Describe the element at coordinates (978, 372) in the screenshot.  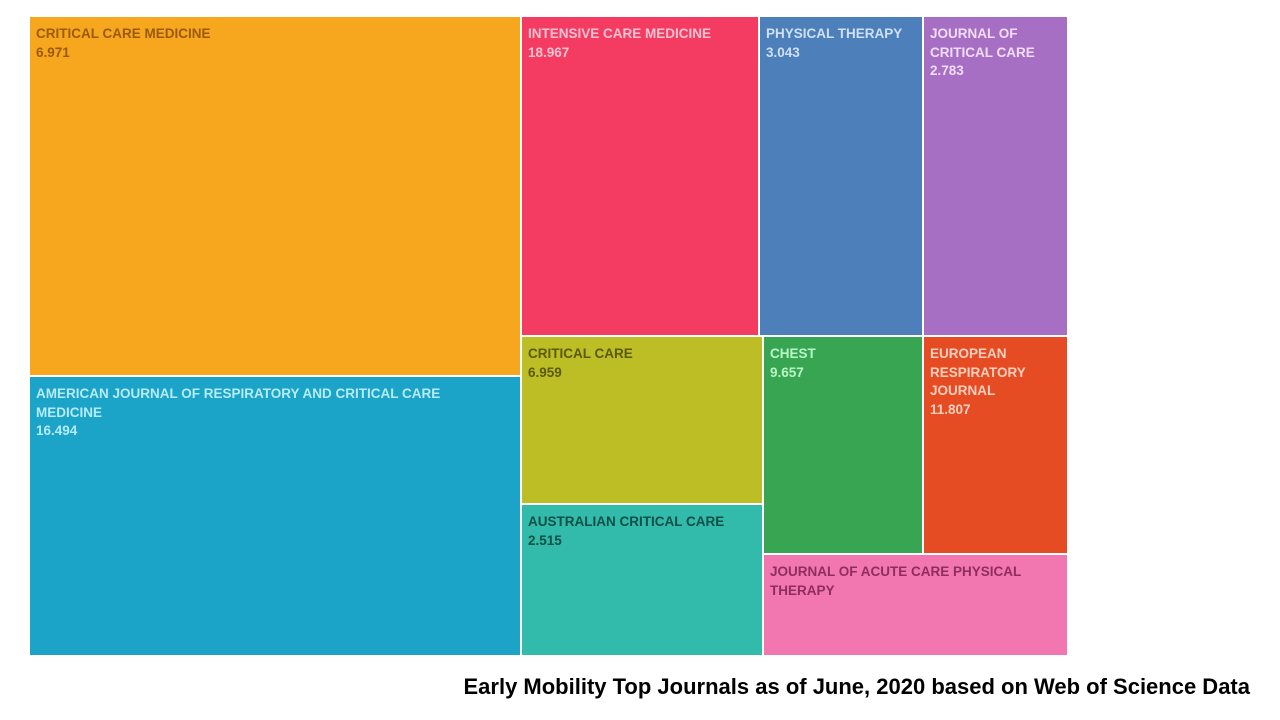
I see `tile-label: EUROPEAN RESPIRATORY JOURNAL` at that location.